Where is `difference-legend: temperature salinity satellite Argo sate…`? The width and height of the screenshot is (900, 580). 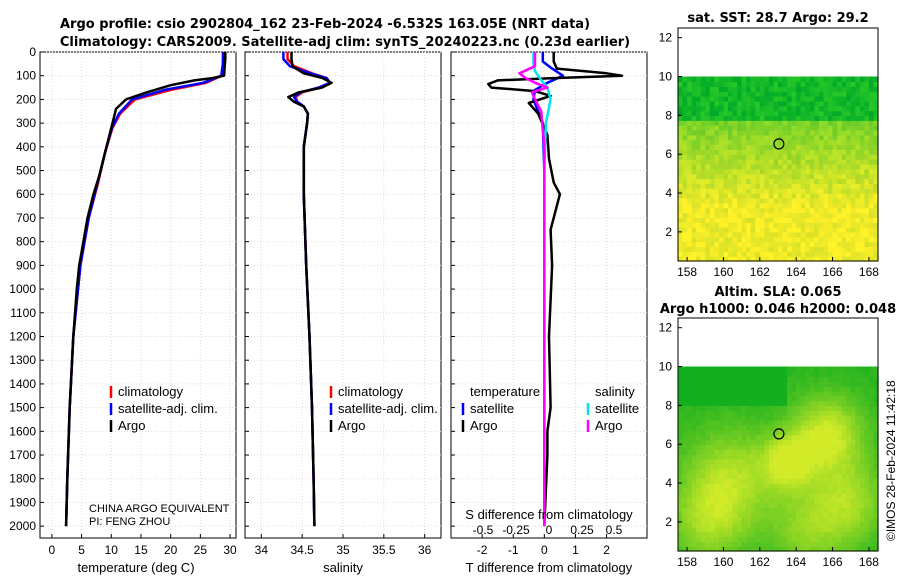 difference-legend: temperature salinity satellite Argo sate… is located at coordinates (550, 408).